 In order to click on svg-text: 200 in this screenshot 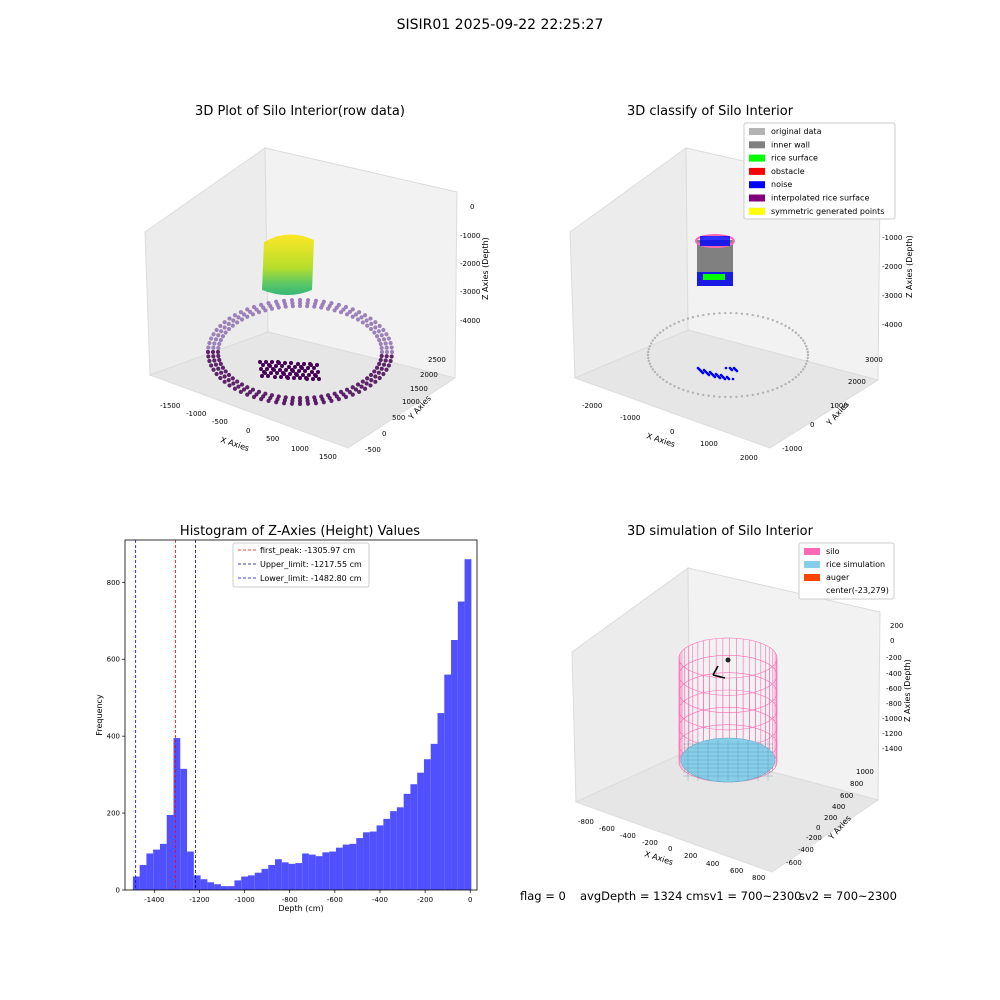, I will do `click(830, 818)`.